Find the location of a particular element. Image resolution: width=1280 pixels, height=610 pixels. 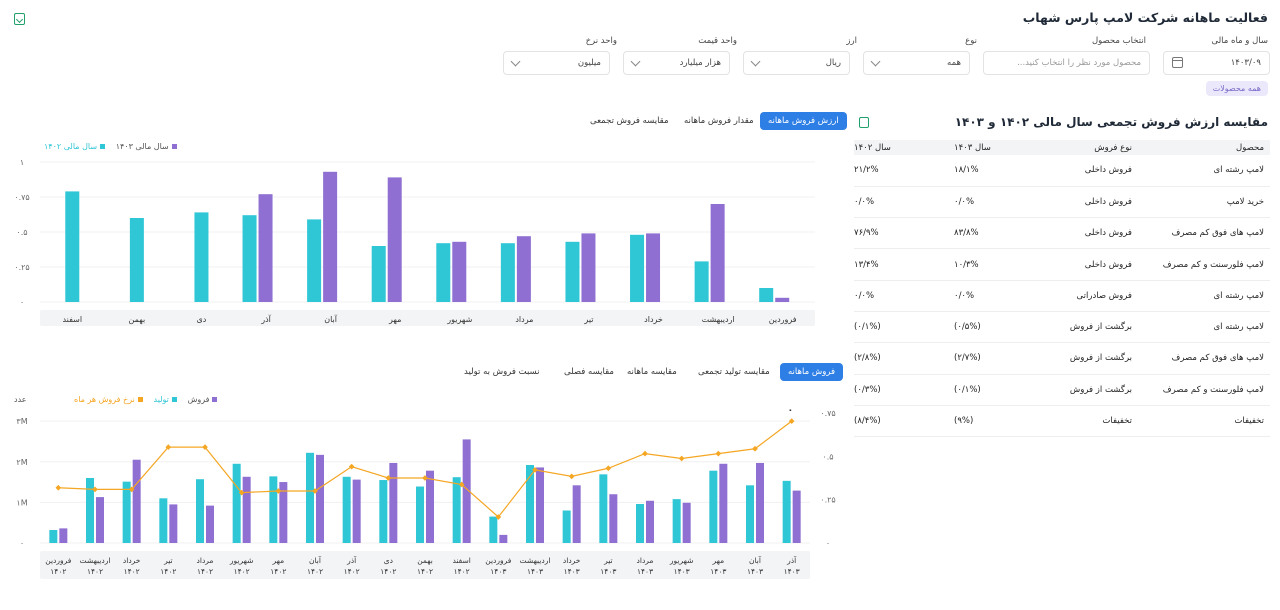

x-tick-label: آبان is located at coordinates (331, 319).